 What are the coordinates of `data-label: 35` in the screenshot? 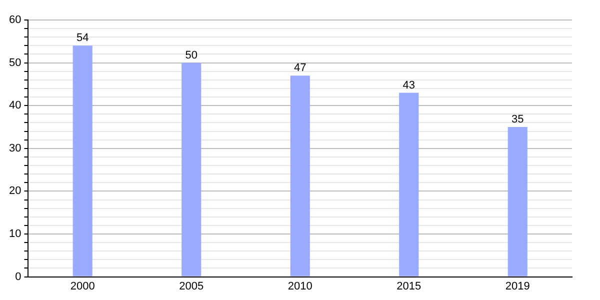 It's located at (518, 120).